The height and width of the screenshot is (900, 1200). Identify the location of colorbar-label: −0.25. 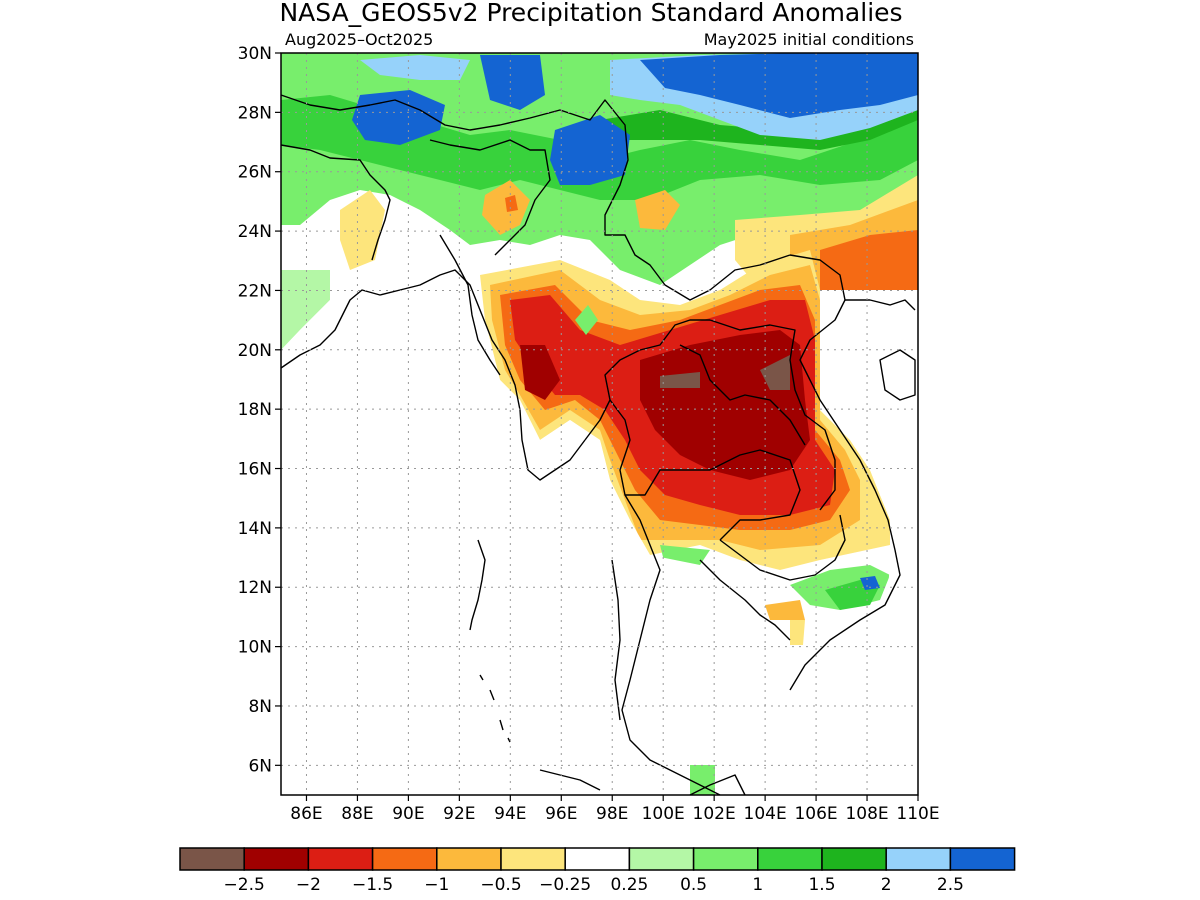
(565, 885).